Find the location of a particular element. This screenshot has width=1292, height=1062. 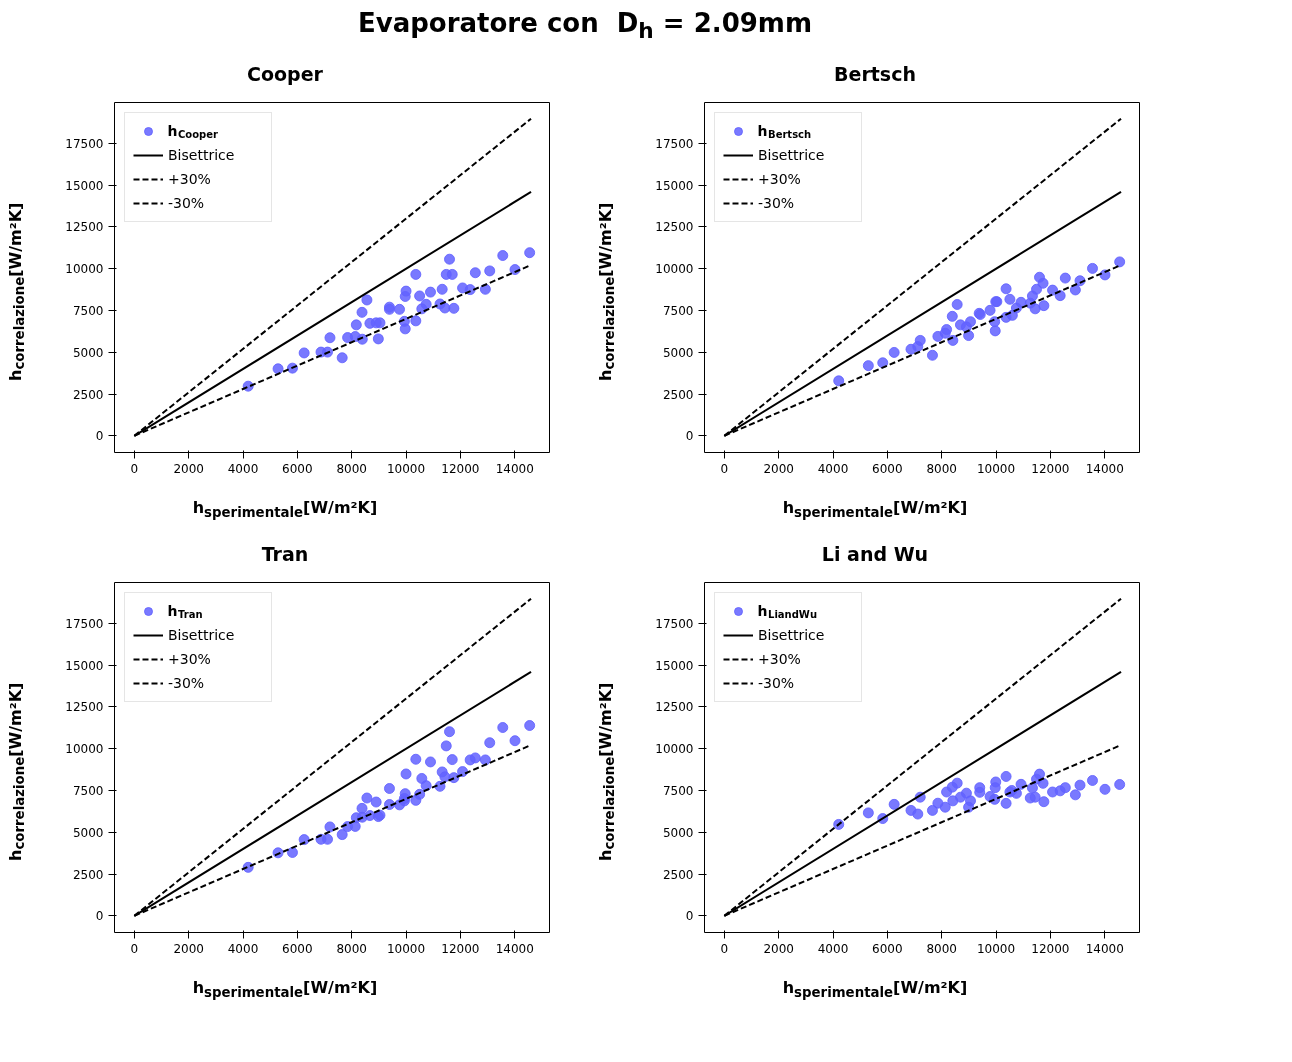

chart-title: Li and Wu is located at coordinates (875, 554).